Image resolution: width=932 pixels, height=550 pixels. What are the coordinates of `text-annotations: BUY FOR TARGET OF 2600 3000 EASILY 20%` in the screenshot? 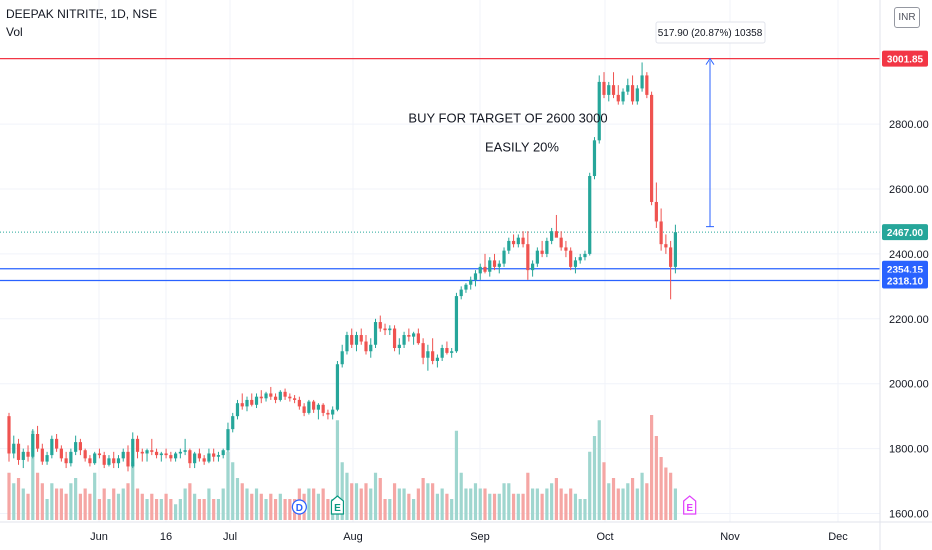 It's located at (507, 132).